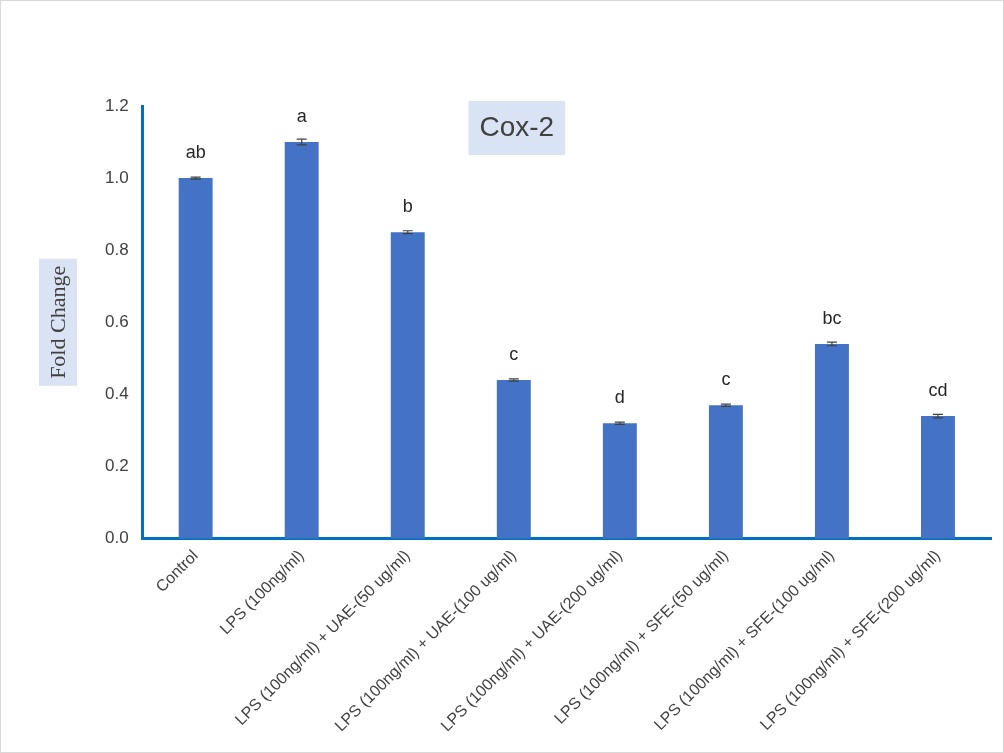  What do you see at coordinates (938, 390) in the screenshot?
I see `annotation: cd` at bounding box center [938, 390].